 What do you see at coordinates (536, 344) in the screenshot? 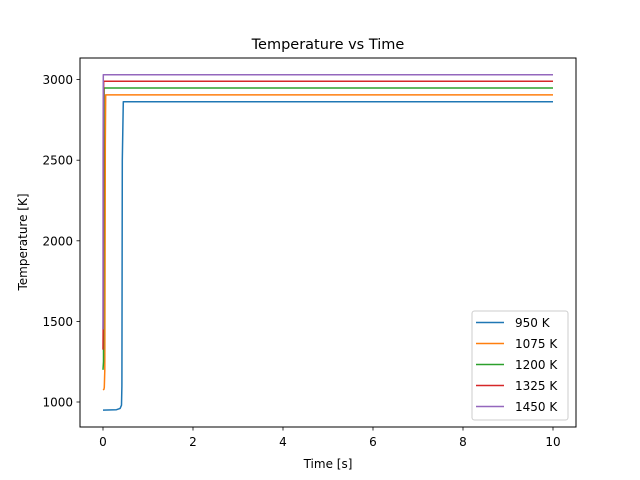
I see `legend-label: 1075 K` at bounding box center [536, 344].